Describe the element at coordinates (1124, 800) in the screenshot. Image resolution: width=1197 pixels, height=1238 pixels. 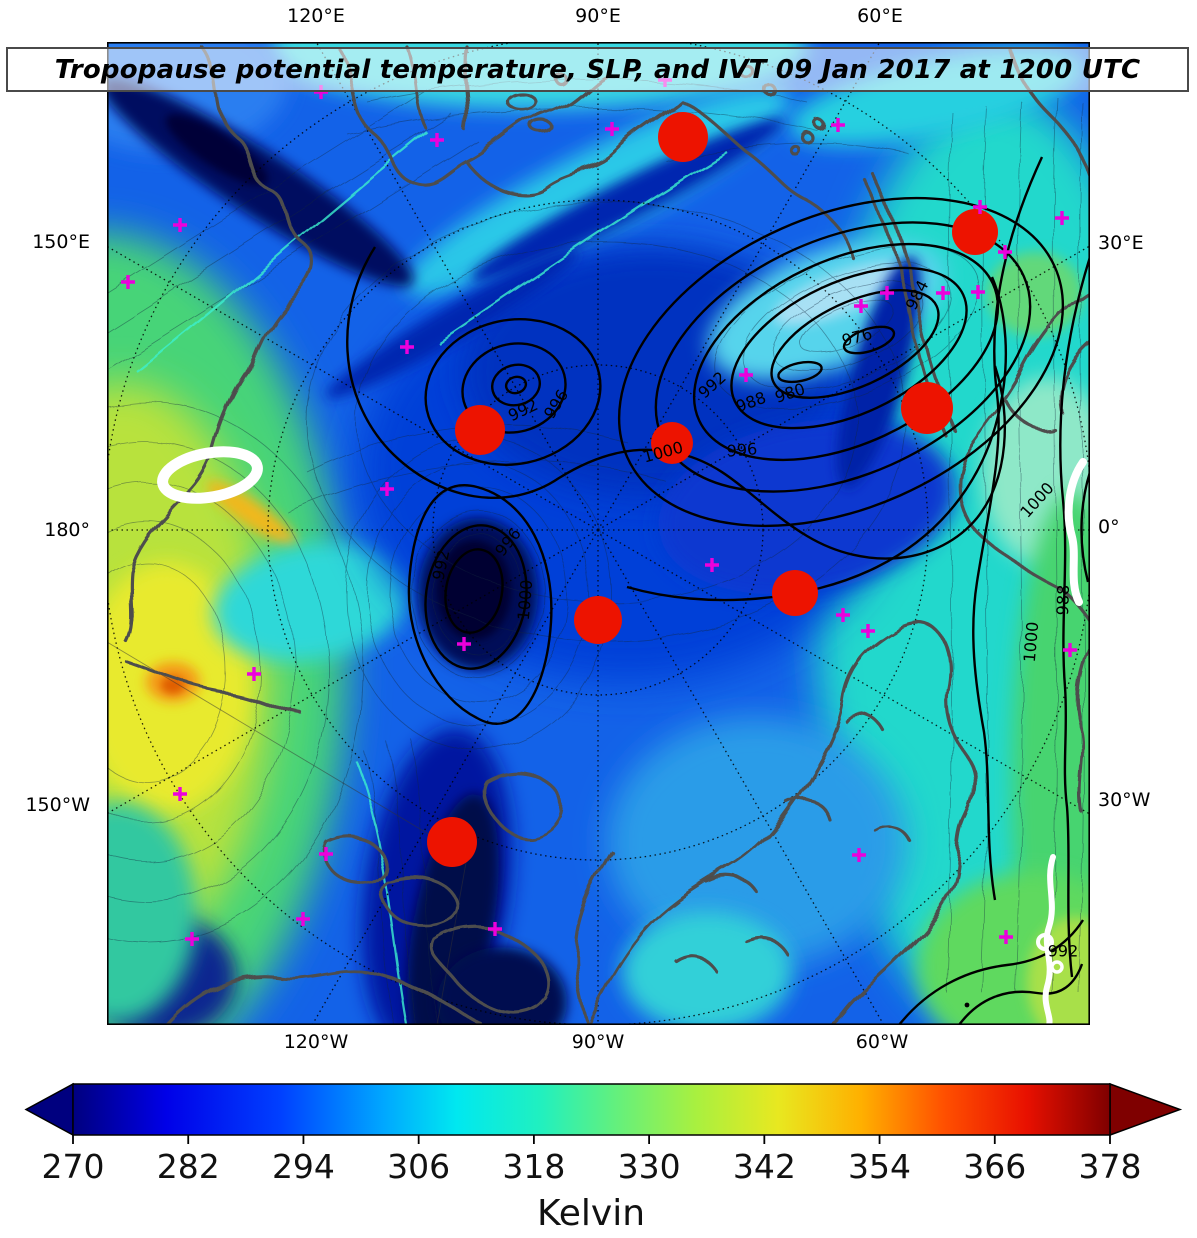
I see `grid-label-right: 30°W` at that location.